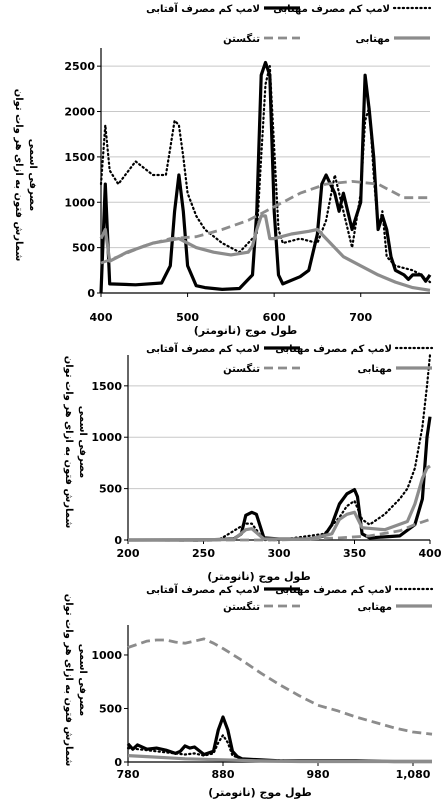 The image size is (446, 802). What do you see at coordinates (128, 774) in the screenshot?
I see `x-tick-label: 780` at bounding box center [128, 774].